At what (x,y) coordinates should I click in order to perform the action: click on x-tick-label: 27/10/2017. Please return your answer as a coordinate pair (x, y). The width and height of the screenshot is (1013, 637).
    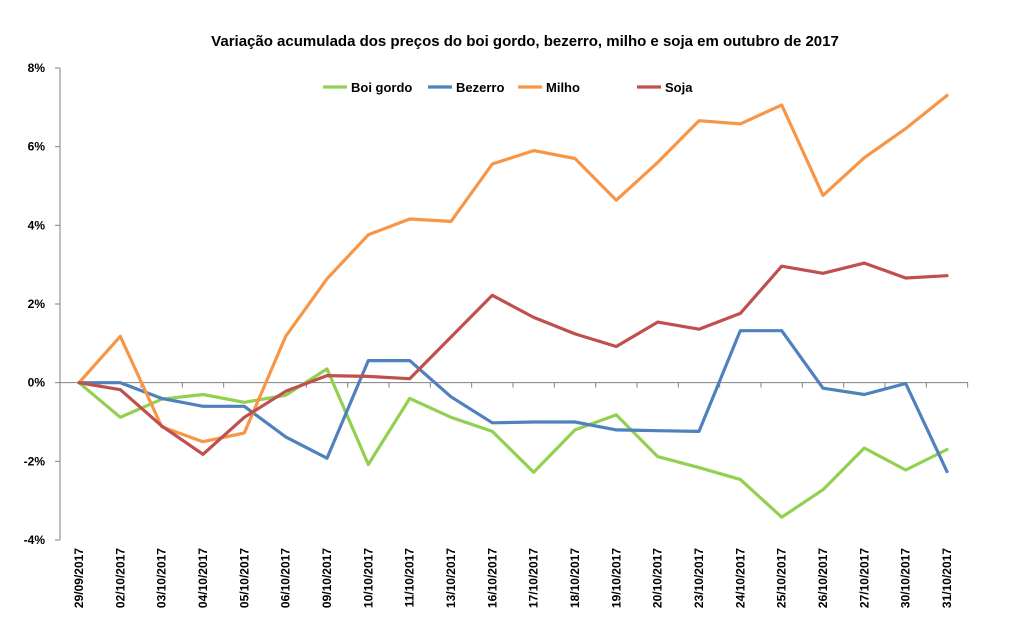
    Looking at the image, I should click on (864, 578).